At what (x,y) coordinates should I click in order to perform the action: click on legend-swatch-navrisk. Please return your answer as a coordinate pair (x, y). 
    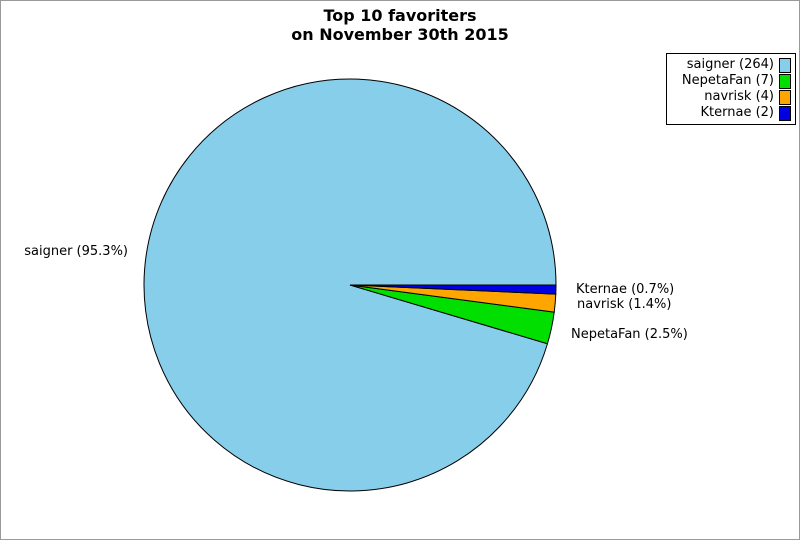
    Looking at the image, I should click on (785, 97).